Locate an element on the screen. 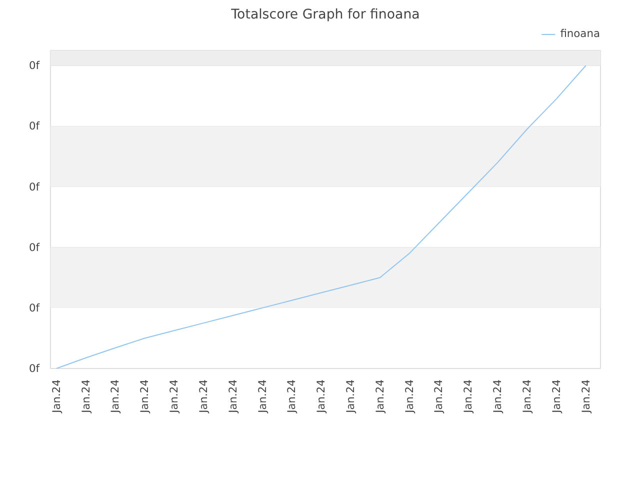 This screenshot has height=480, width=640. chart-title: Totalscore Graph for finoana is located at coordinates (325, 15).